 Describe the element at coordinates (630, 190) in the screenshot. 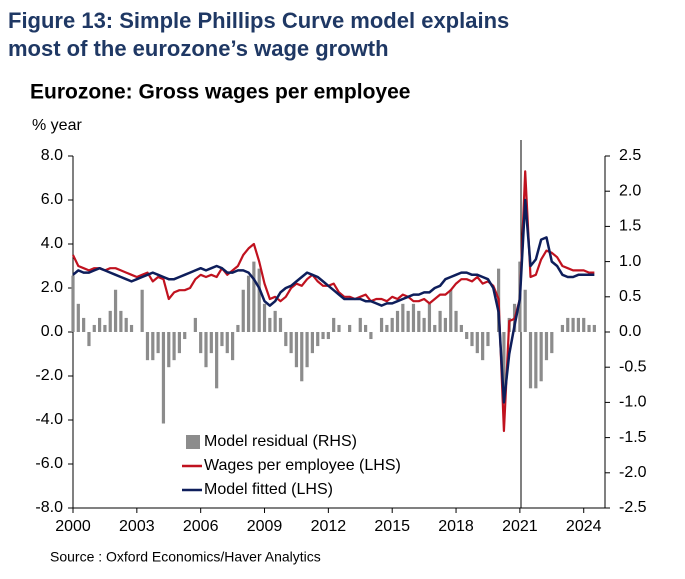

I see `y2-tick-label: 2.0` at that location.